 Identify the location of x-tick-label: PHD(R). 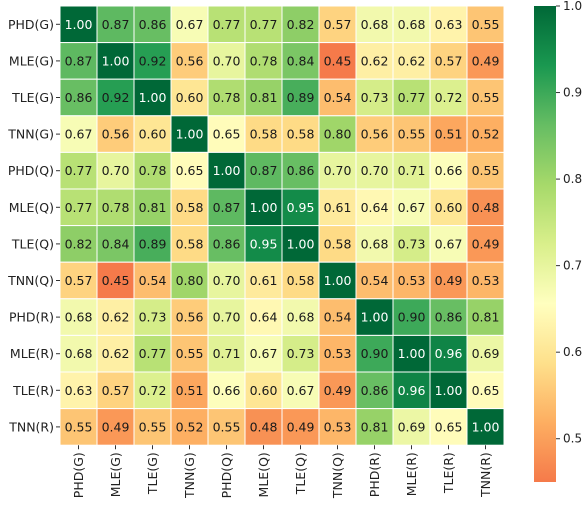
(374, 474).